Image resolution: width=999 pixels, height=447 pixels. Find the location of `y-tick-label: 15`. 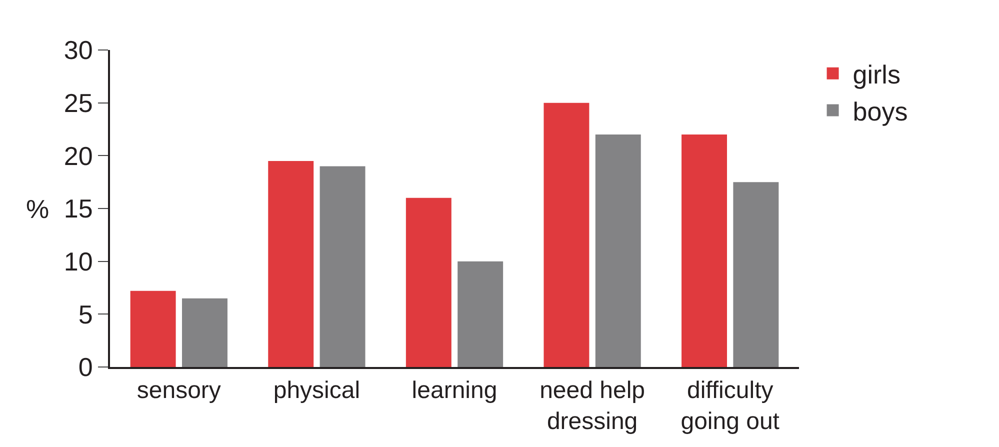

y-tick-label: 15 is located at coordinates (78, 209).